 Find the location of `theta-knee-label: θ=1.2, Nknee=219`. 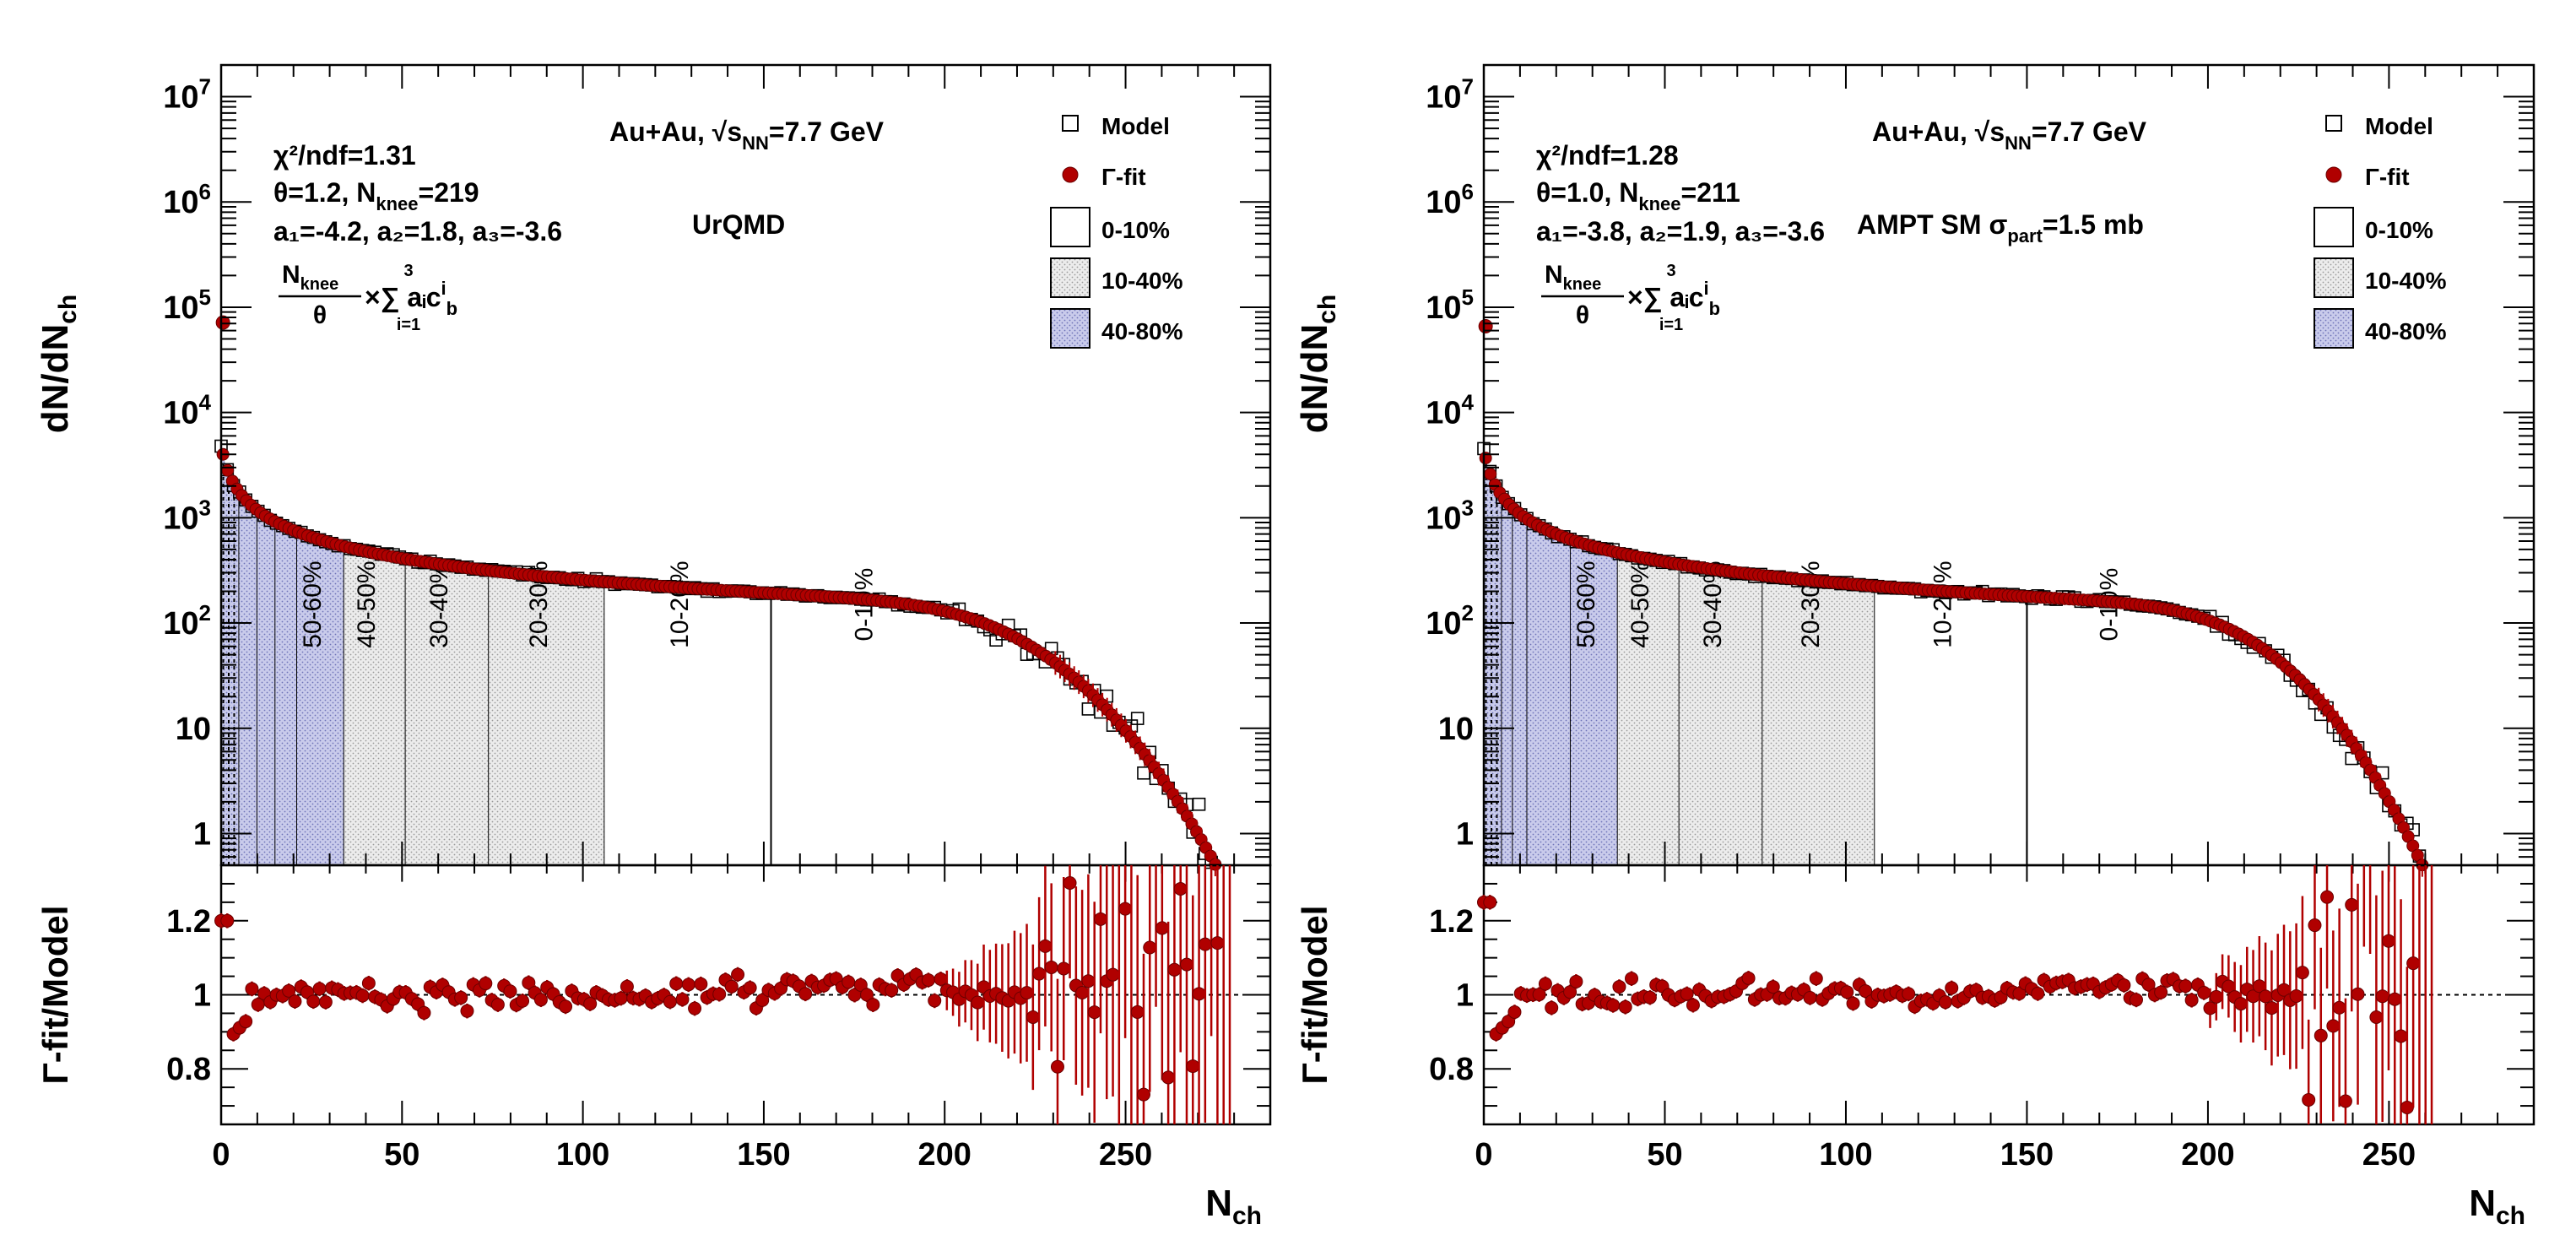

theta-knee-label: θ=1.2, Nknee=219 is located at coordinates (376, 195).